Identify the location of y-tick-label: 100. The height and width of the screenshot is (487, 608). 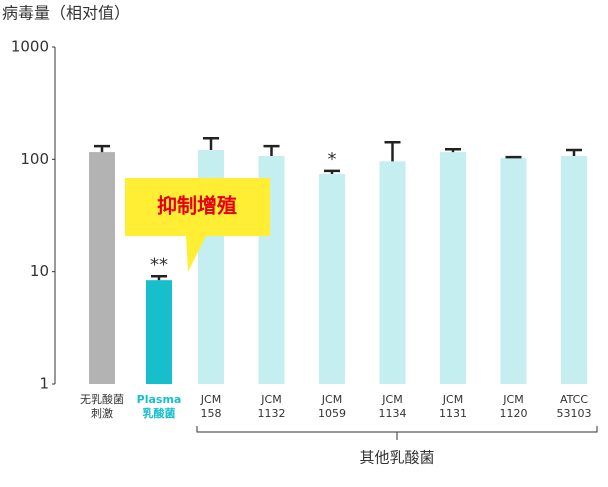
(34, 159).